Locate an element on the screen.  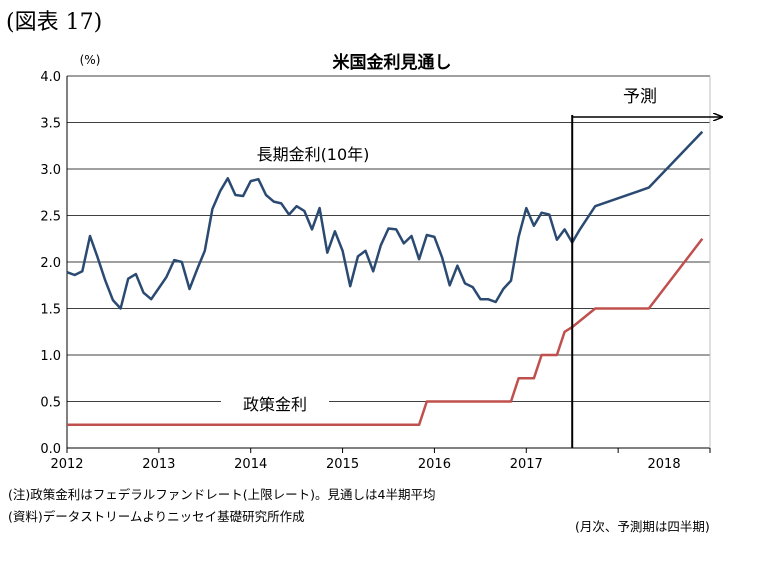
series-label-policy-rate: 政策金利 is located at coordinates (275, 404).